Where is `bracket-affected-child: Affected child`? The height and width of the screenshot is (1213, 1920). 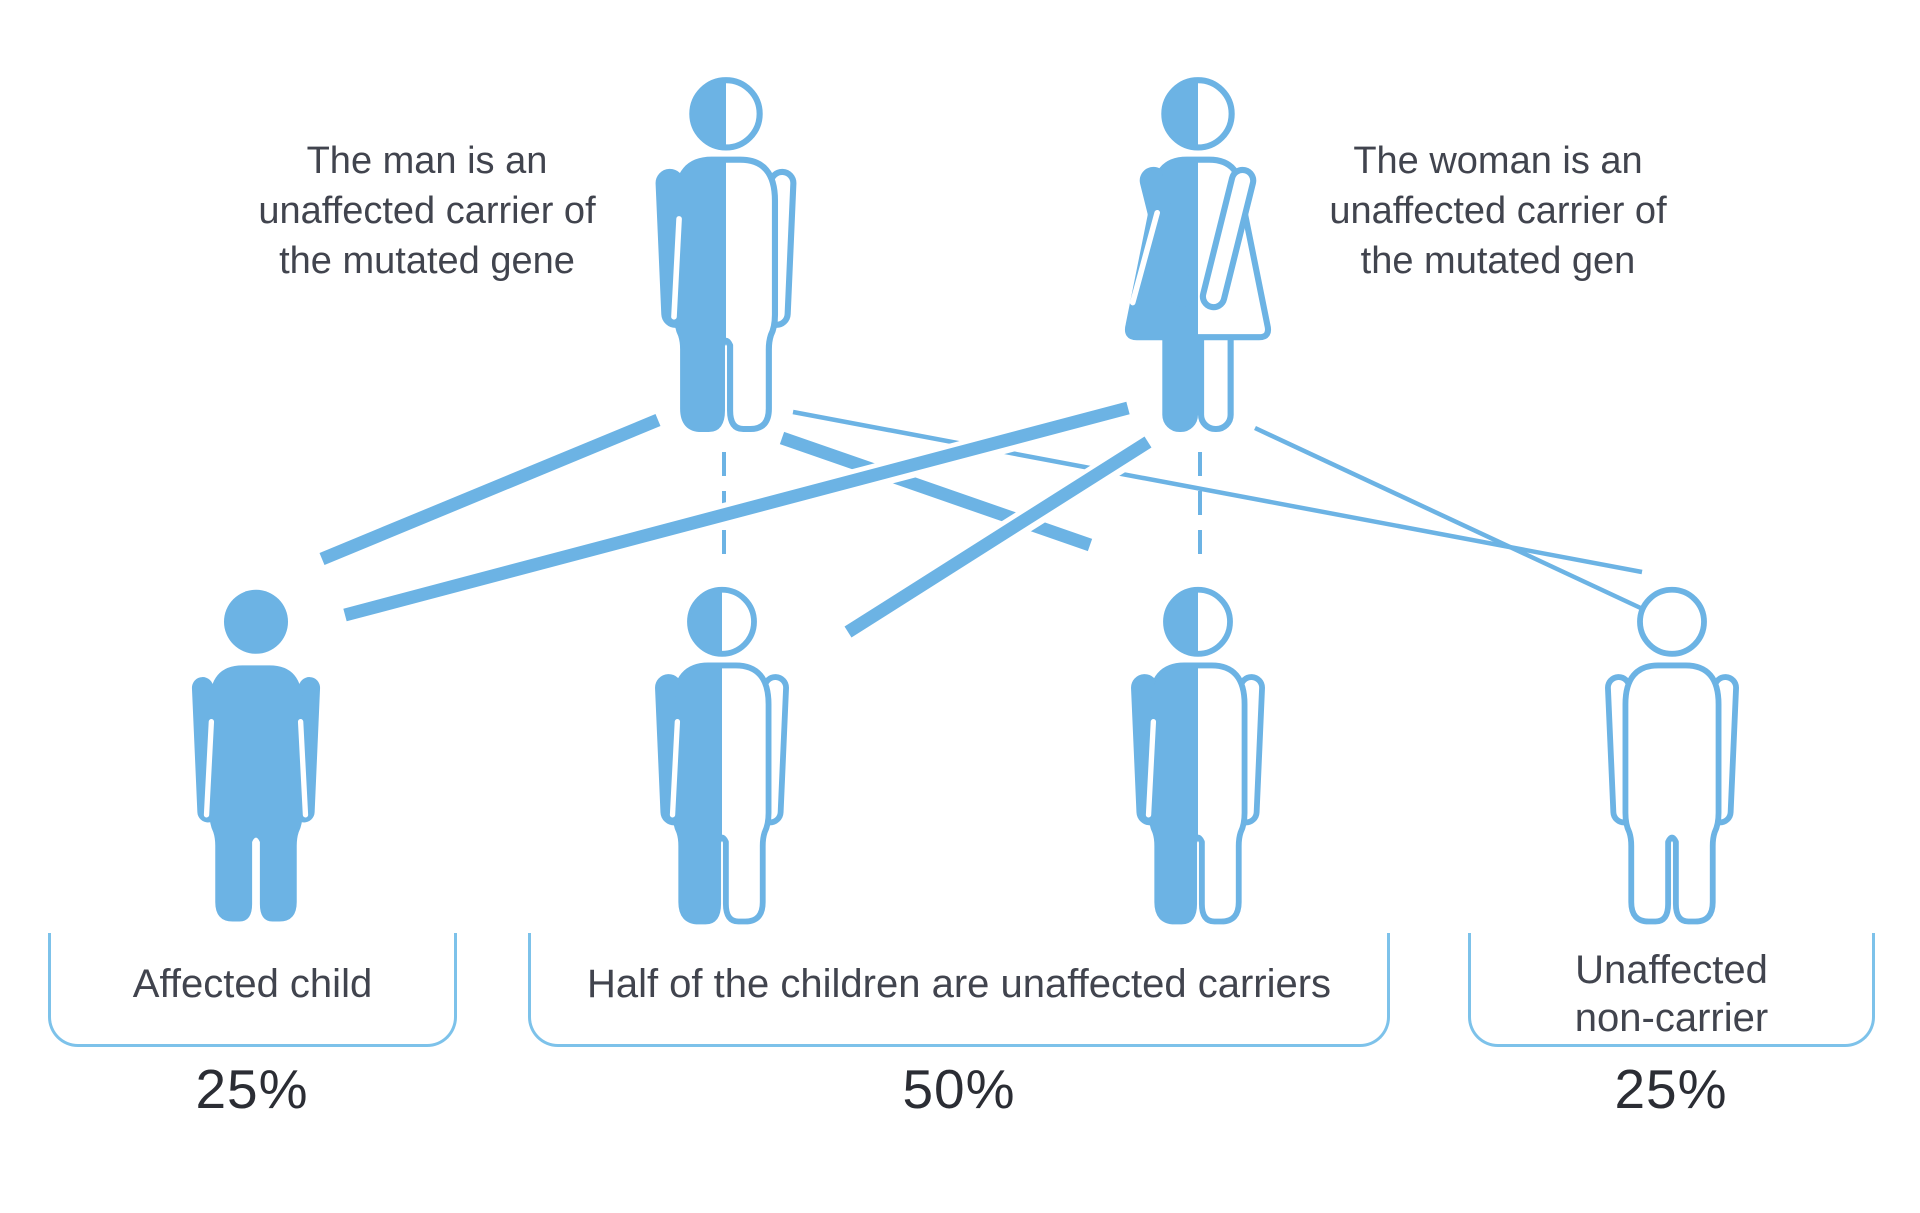
bracket-affected-child: Affected child is located at coordinates (252, 990).